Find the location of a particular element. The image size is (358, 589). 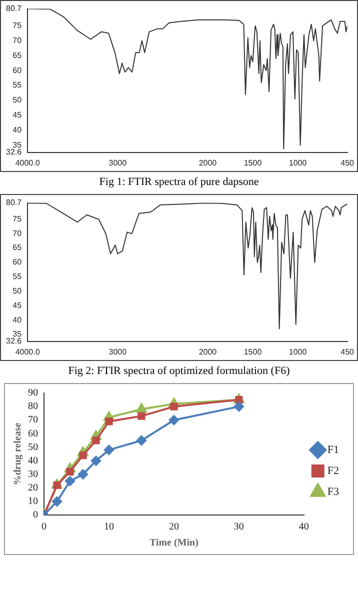

legend-label: F2 is located at coordinates (333, 470).